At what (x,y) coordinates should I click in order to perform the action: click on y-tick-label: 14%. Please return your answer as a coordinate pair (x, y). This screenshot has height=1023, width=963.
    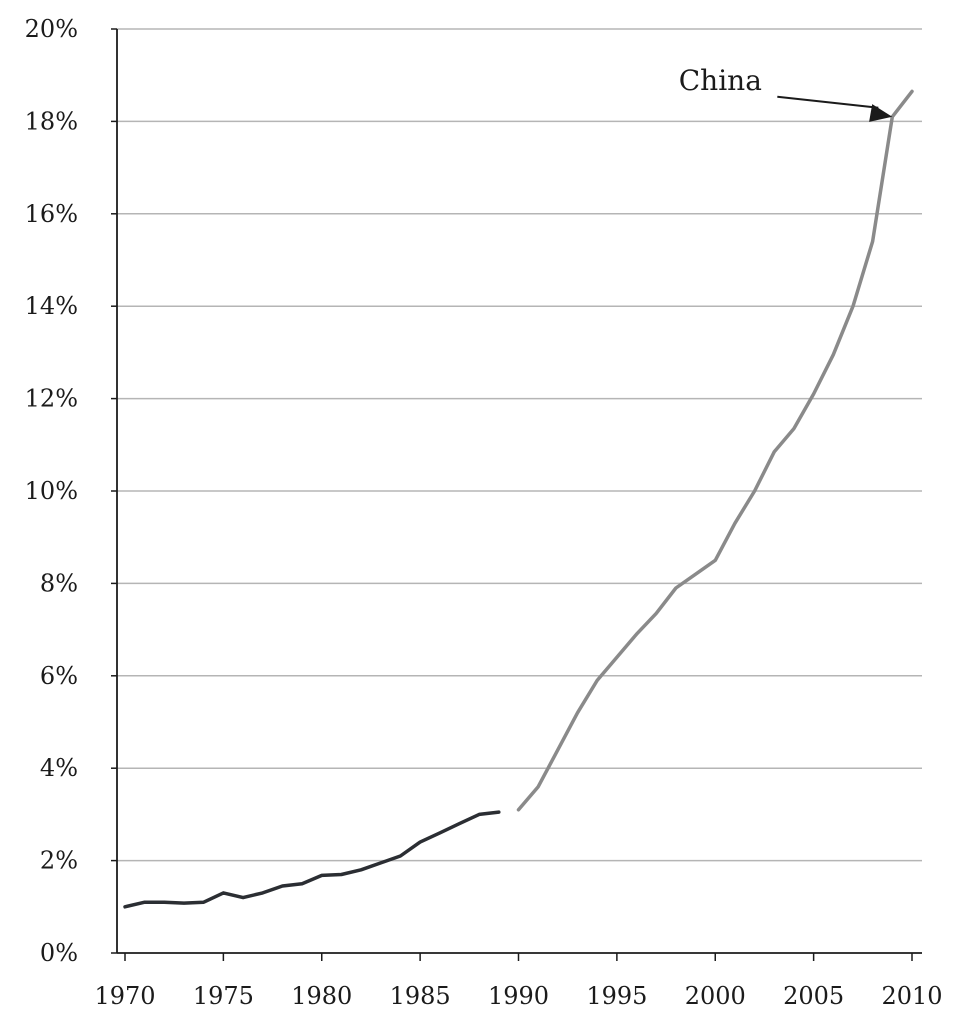
    Looking at the image, I should click on (51, 306).